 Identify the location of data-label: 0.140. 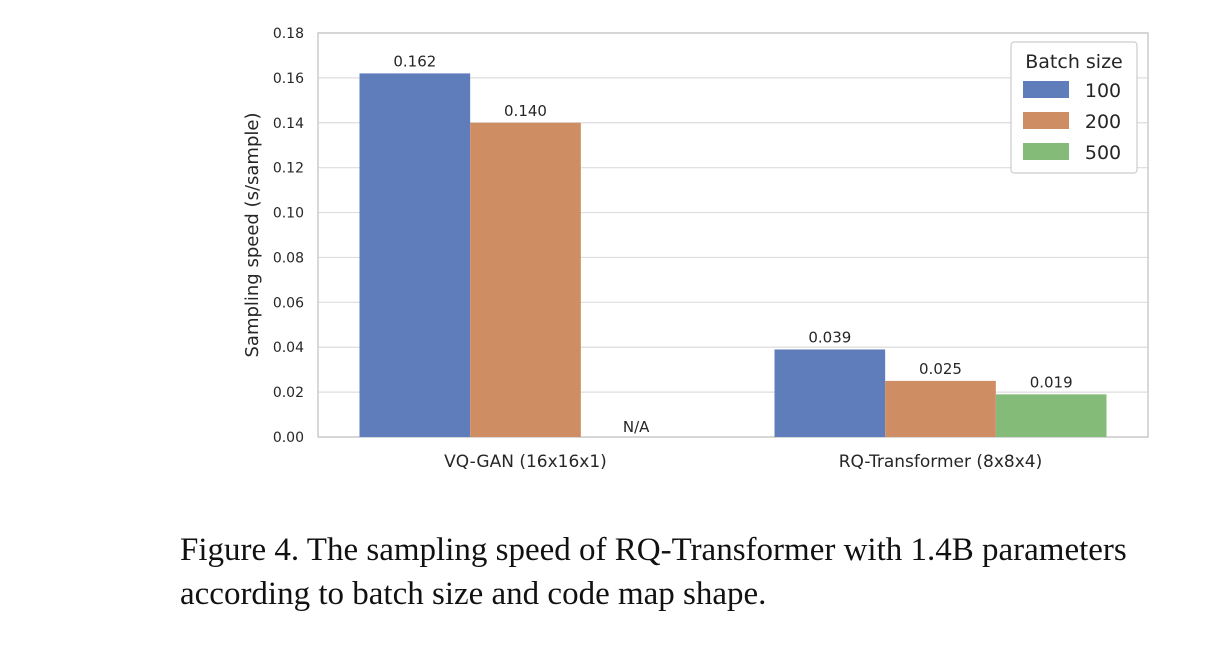
(525, 111).